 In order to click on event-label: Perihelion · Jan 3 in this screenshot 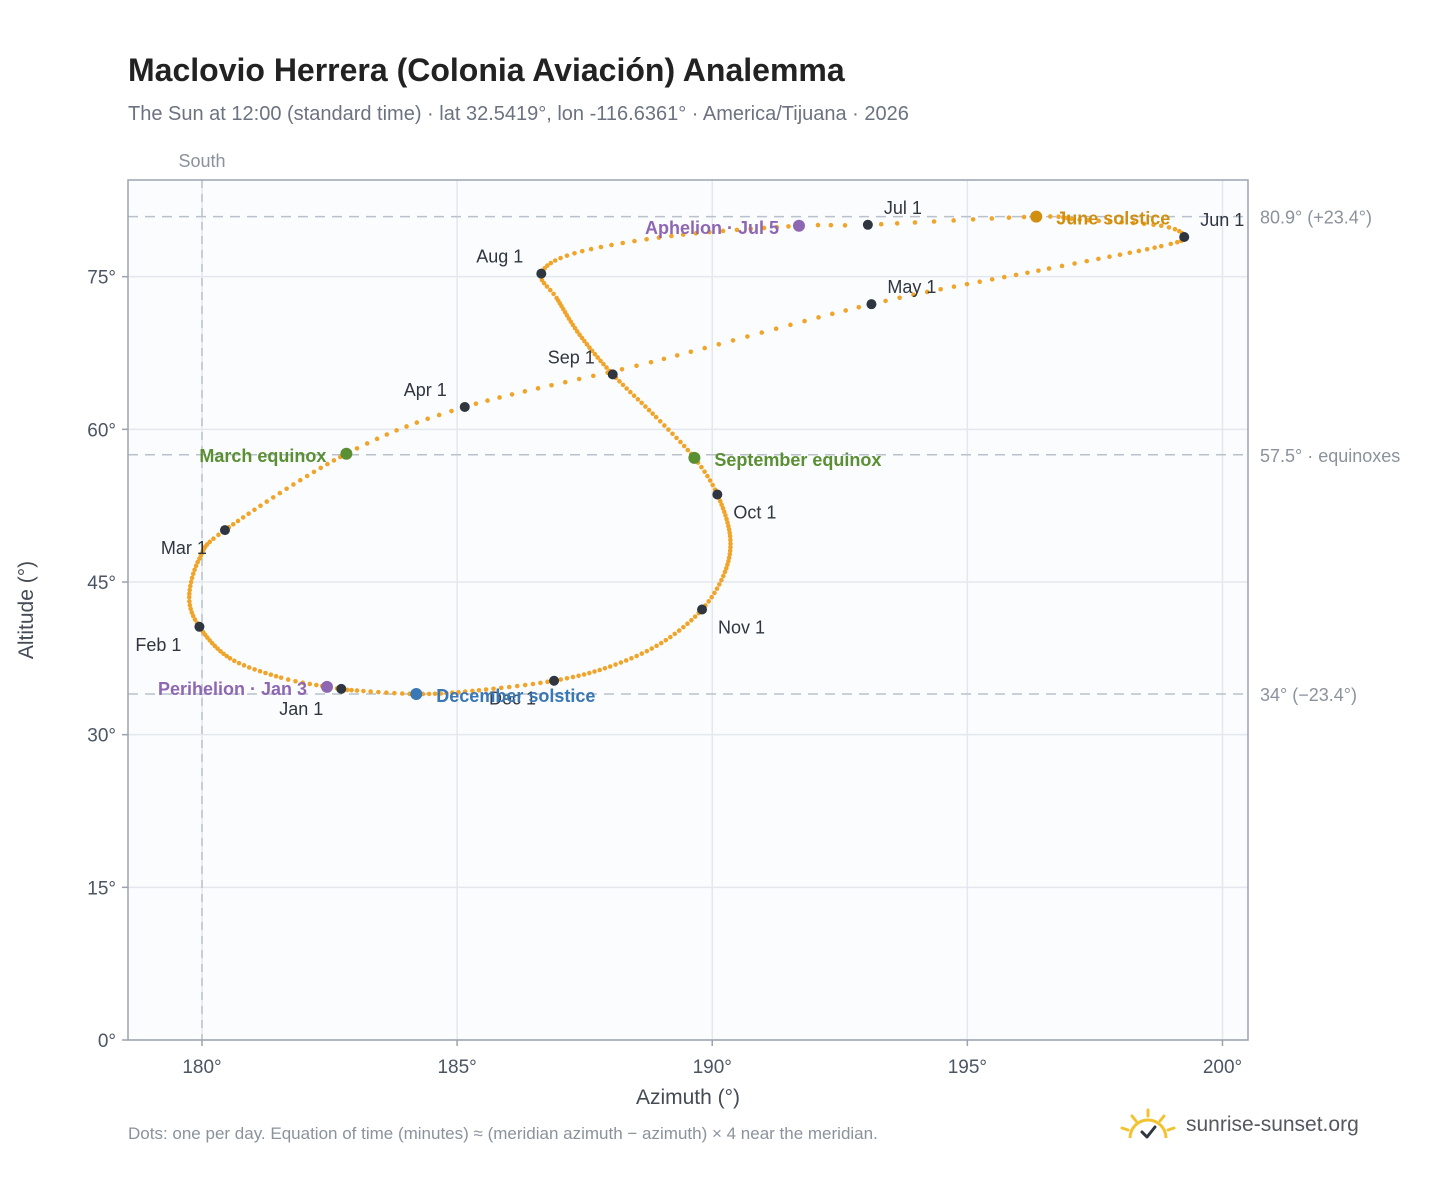, I will do `click(232, 689)`.